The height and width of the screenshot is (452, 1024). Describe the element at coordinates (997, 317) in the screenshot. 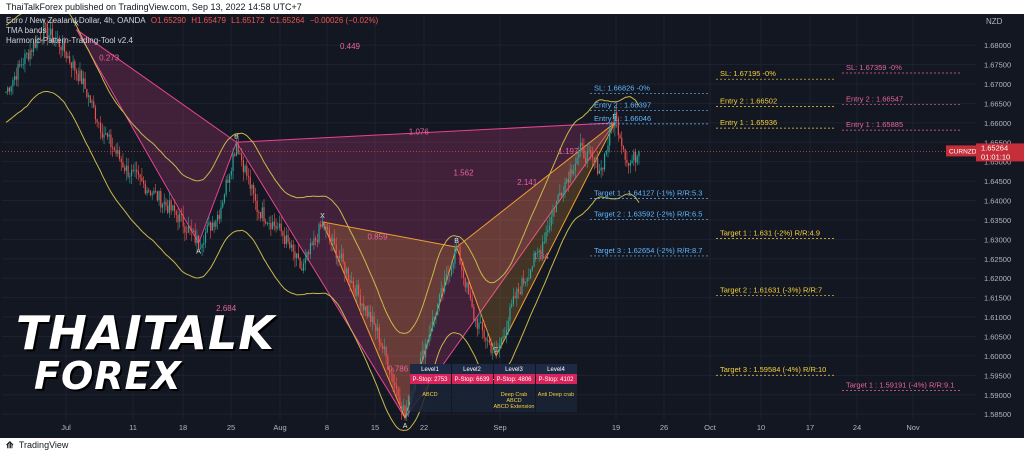

I see `price-tick-label: 1.61000` at that location.